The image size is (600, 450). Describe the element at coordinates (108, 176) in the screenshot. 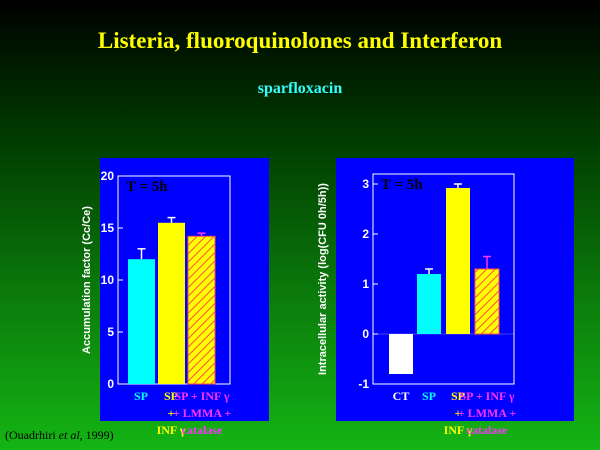

I see `chart-1-ytick-label-4: 20` at that location.